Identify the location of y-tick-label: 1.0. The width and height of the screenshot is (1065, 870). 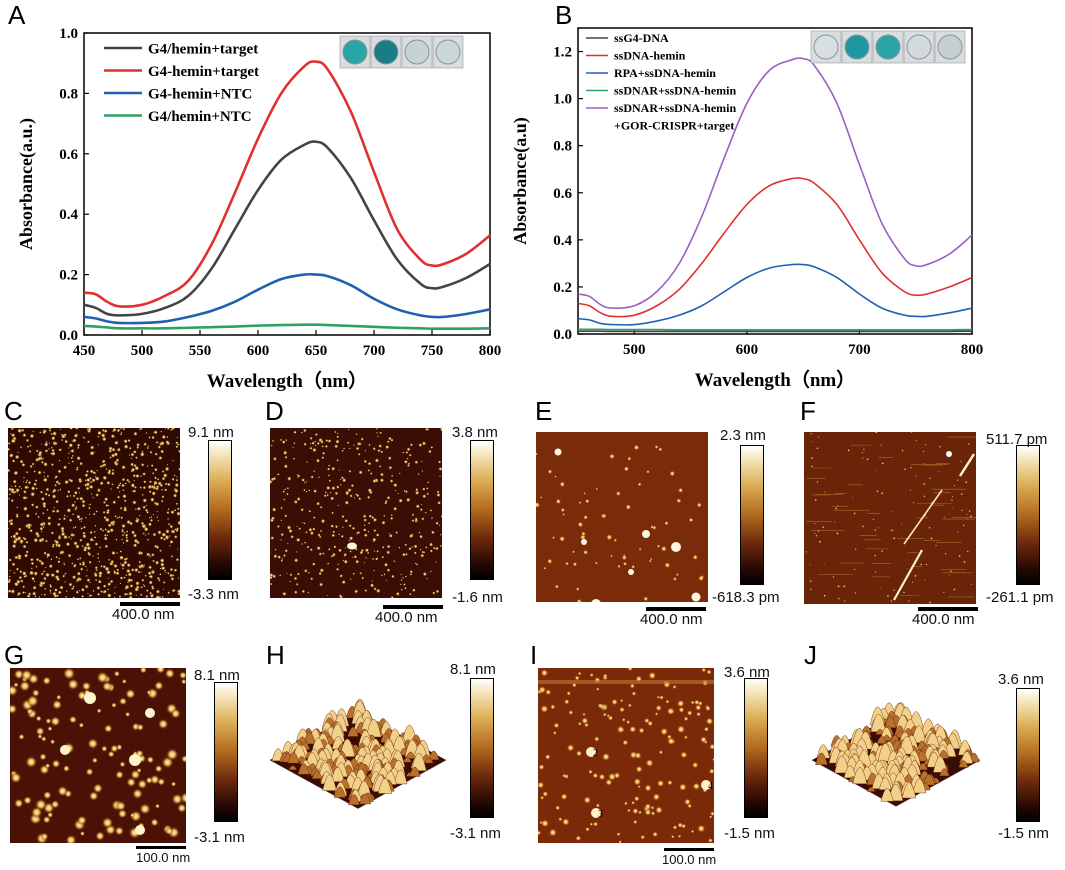
(68, 34).